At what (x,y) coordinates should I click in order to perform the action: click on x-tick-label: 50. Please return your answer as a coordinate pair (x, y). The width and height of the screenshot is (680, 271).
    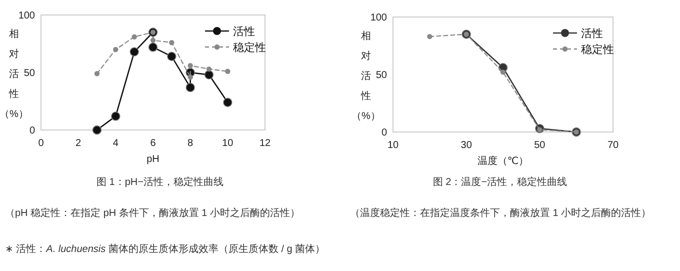
    Looking at the image, I should click on (540, 145).